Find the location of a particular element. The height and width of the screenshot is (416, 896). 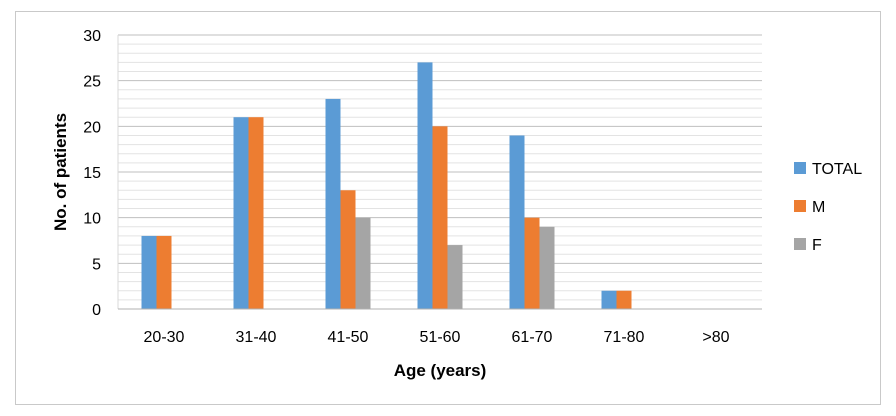

legend-label-total: TOTAL is located at coordinates (837, 169).